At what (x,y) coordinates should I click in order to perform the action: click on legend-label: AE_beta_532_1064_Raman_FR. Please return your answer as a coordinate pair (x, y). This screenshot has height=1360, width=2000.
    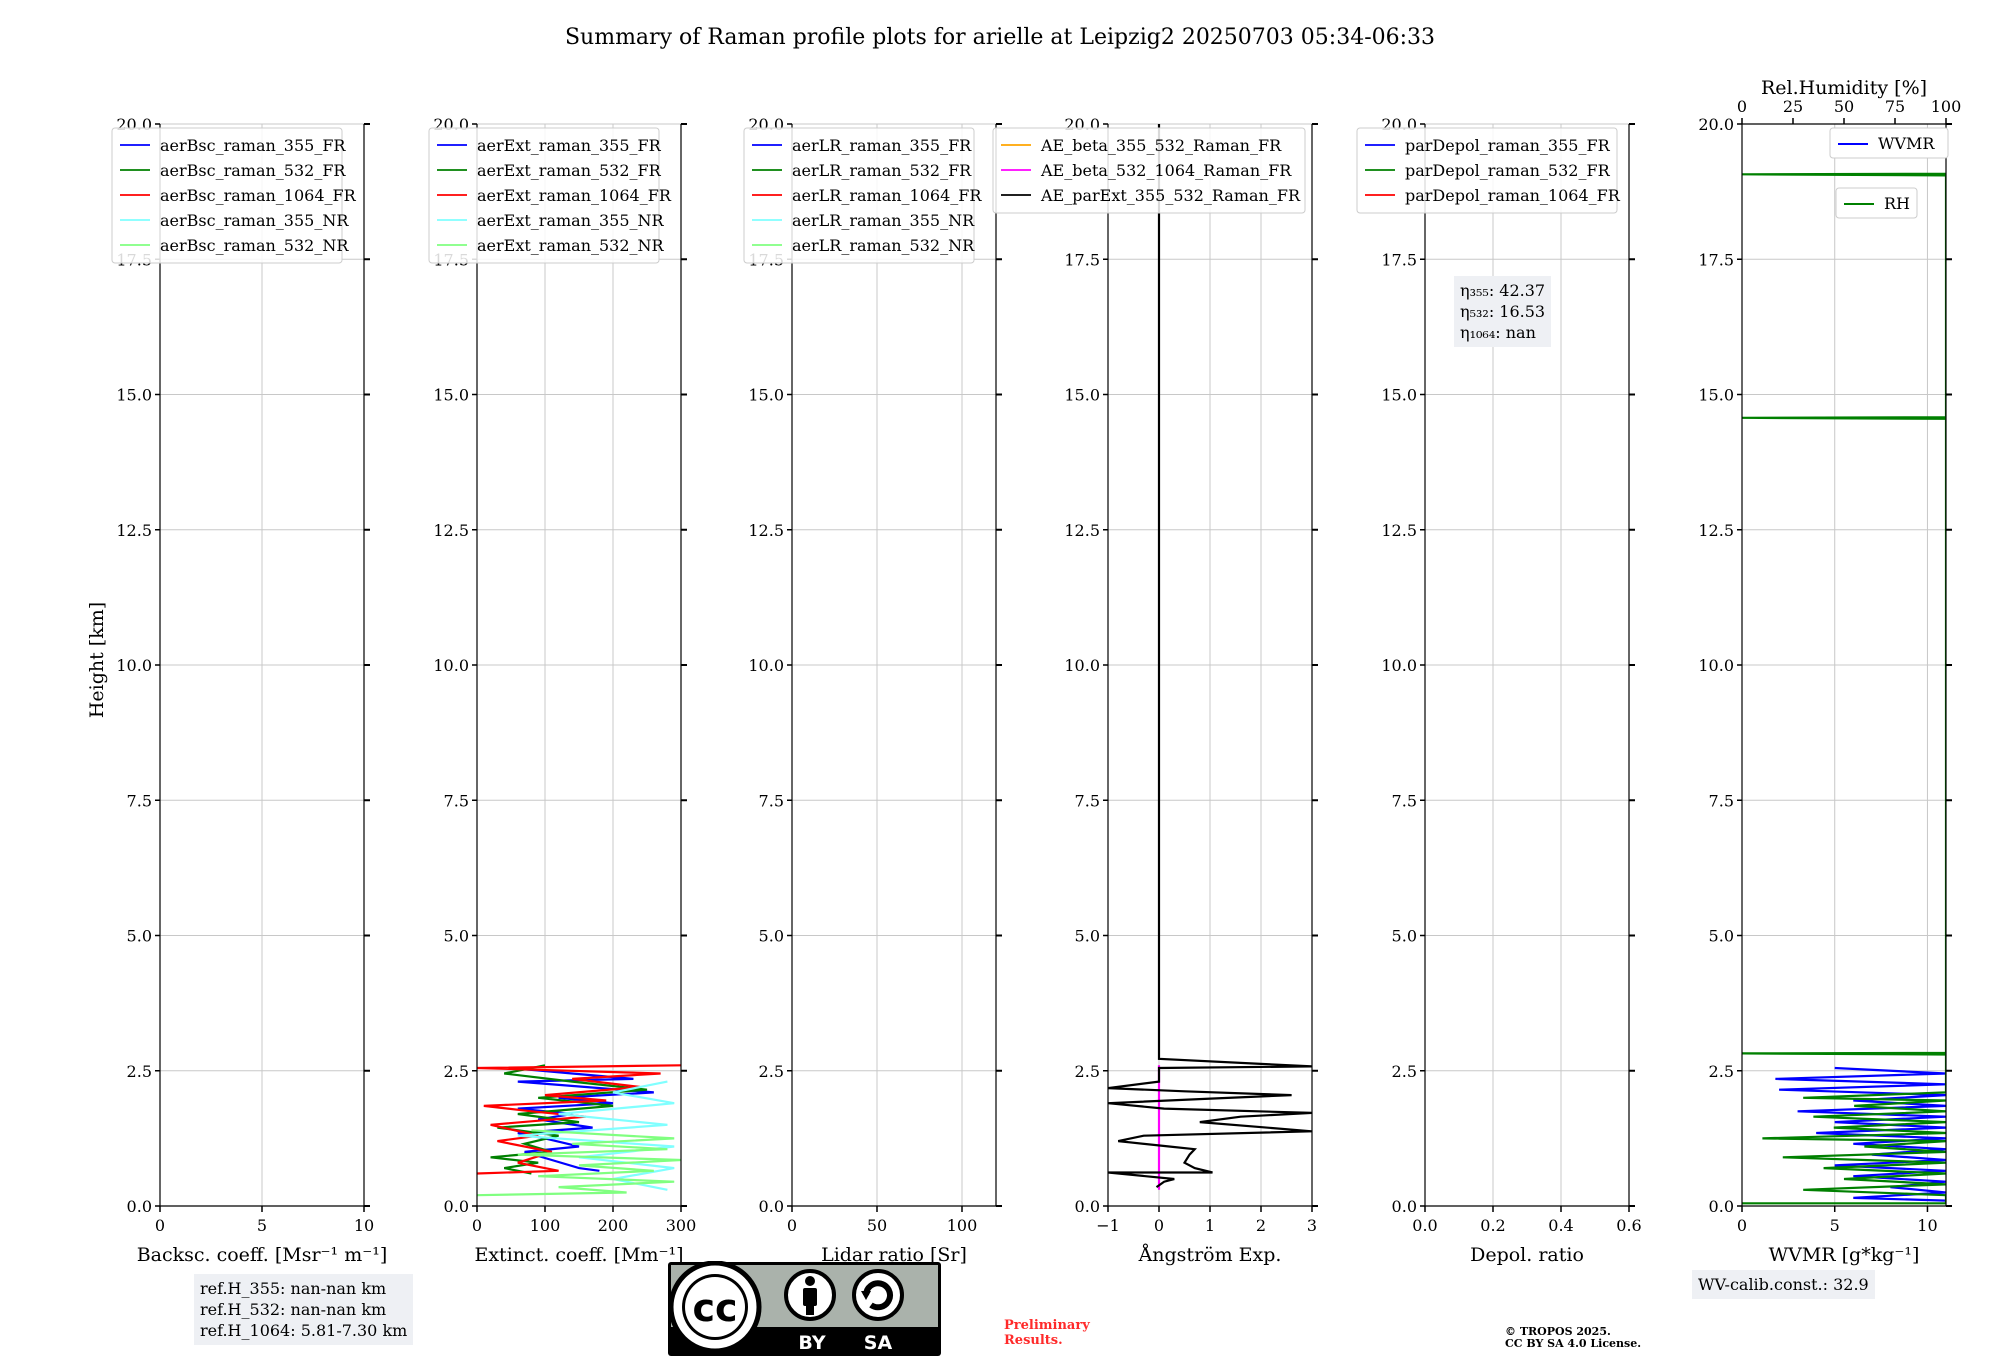
    Looking at the image, I should click on (1166, 170).